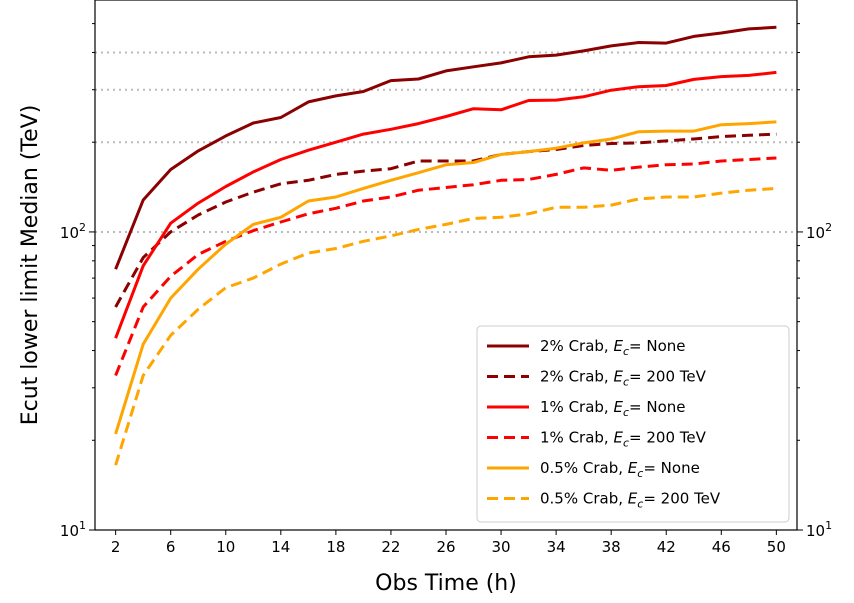 This screenshot has height=603, width=854. What do you see at coordinates (776, 547) in the screenshot?
I see `x-tick-label: 50` at bounding box center [776, 547].